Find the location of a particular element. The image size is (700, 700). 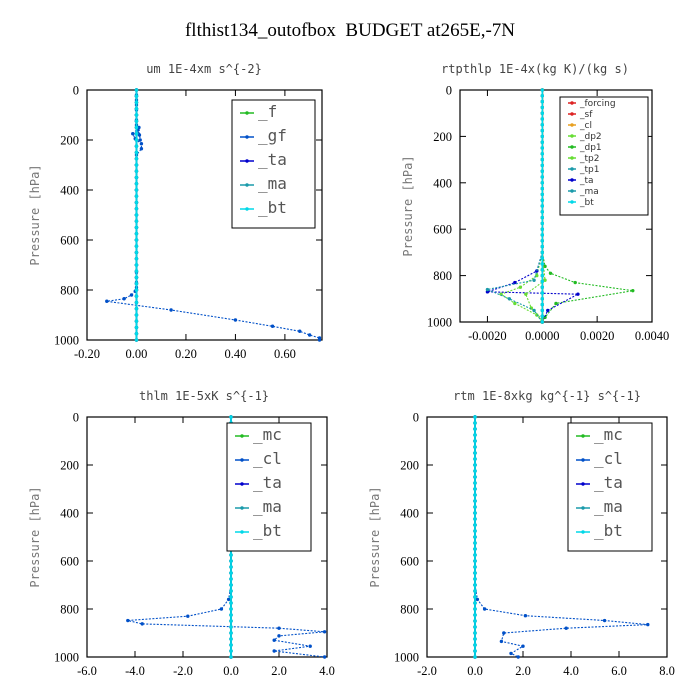

x-tick-label: -2.0 is located at coordinates (427, 671).